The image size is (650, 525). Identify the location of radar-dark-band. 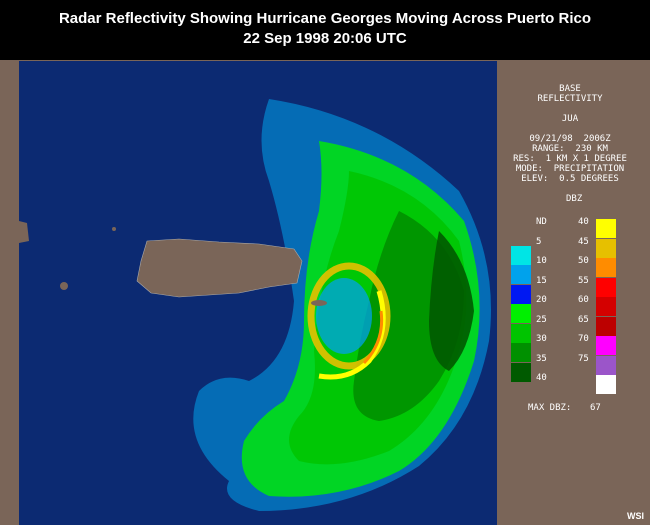
(451, 301).